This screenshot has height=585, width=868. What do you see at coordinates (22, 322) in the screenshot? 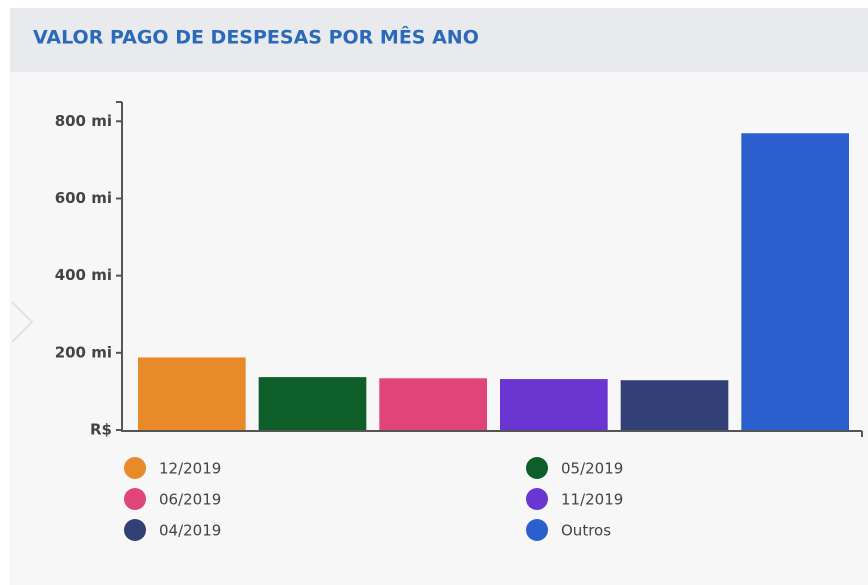
I see `chevron` at bounding box center [22, 322].